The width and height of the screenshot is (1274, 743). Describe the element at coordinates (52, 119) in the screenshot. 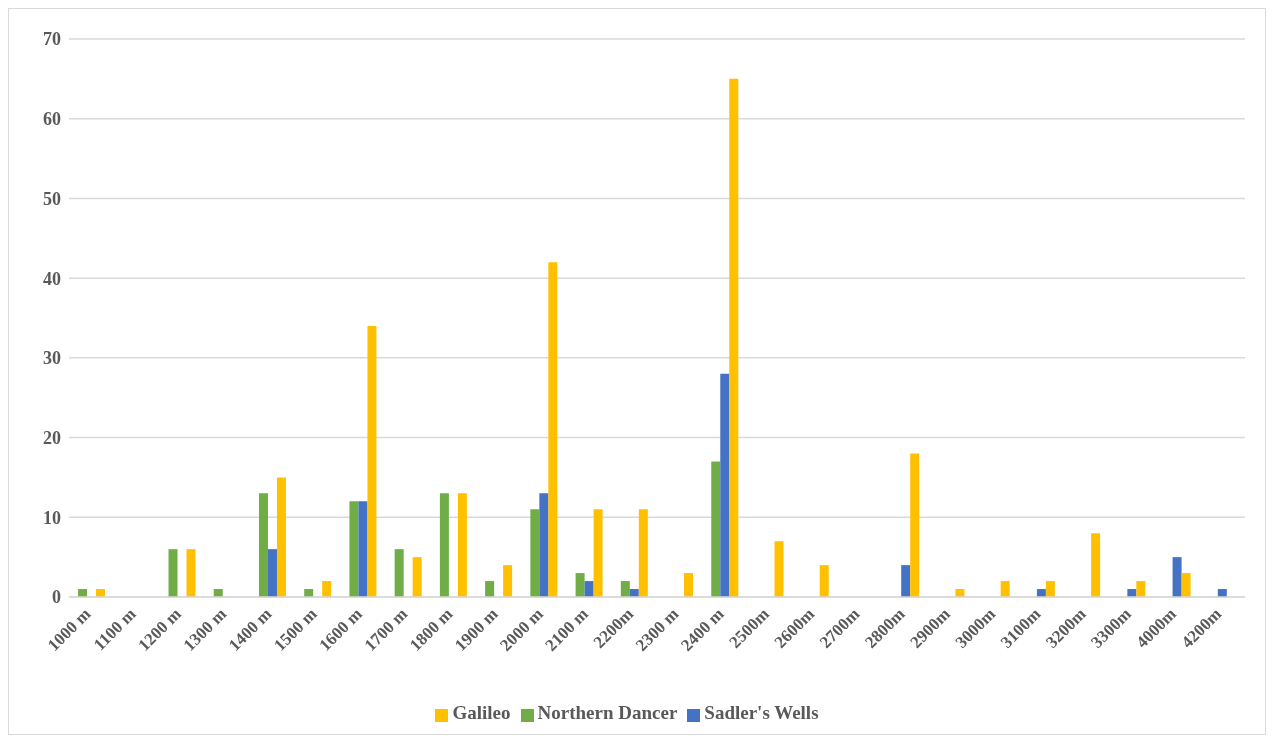

I see `y-tick-label: 60` at that location.